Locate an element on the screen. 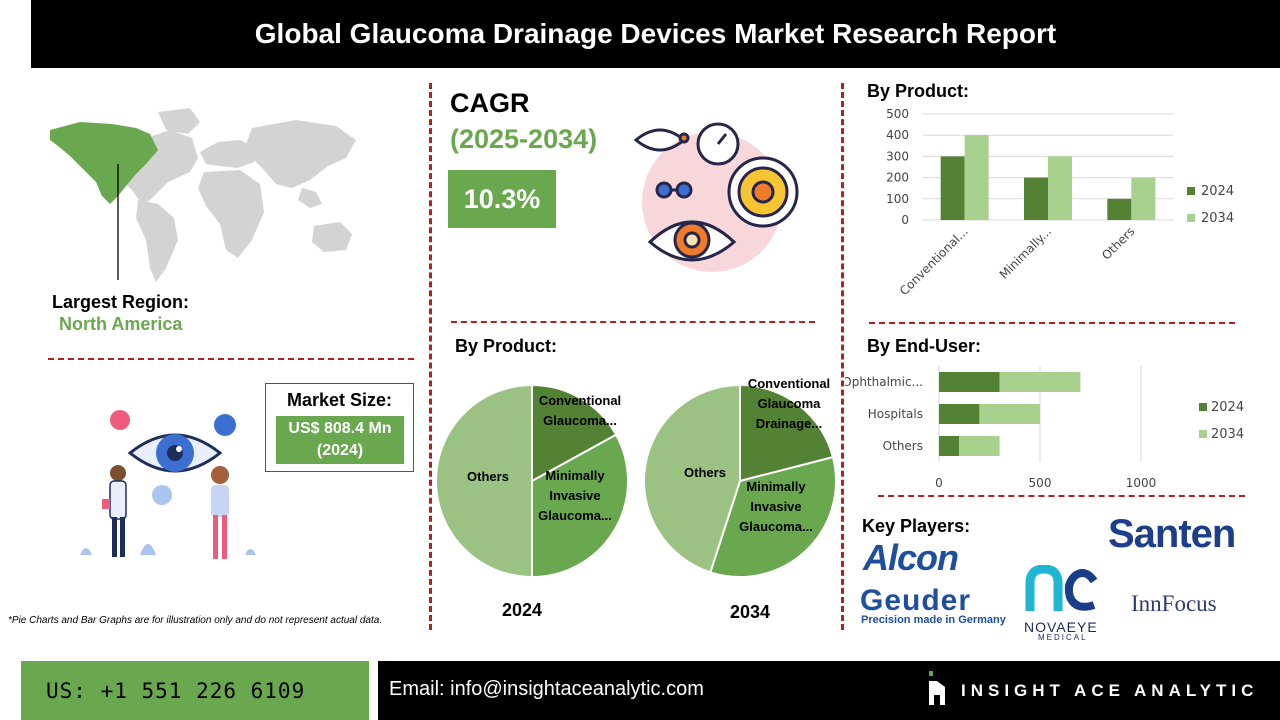 This screenshot has width=1280, height=720. y-tick-label: 400 is located at coordinates (897, 135).